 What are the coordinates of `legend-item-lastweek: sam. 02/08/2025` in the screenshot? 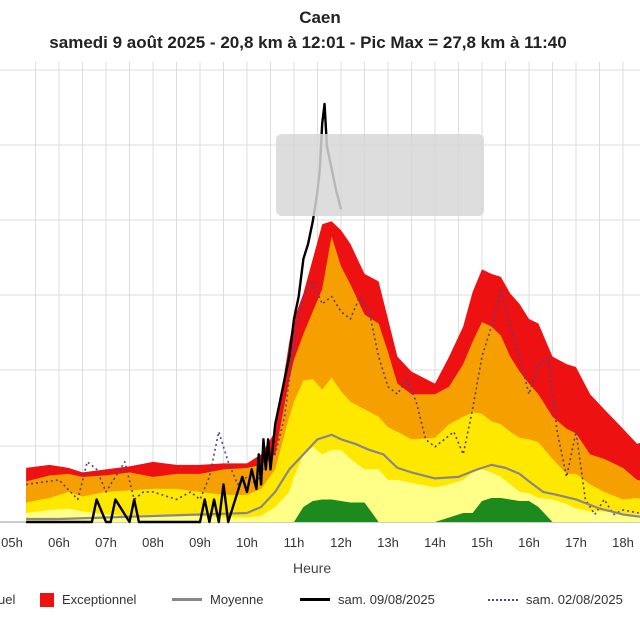 It's located at (555, 599).